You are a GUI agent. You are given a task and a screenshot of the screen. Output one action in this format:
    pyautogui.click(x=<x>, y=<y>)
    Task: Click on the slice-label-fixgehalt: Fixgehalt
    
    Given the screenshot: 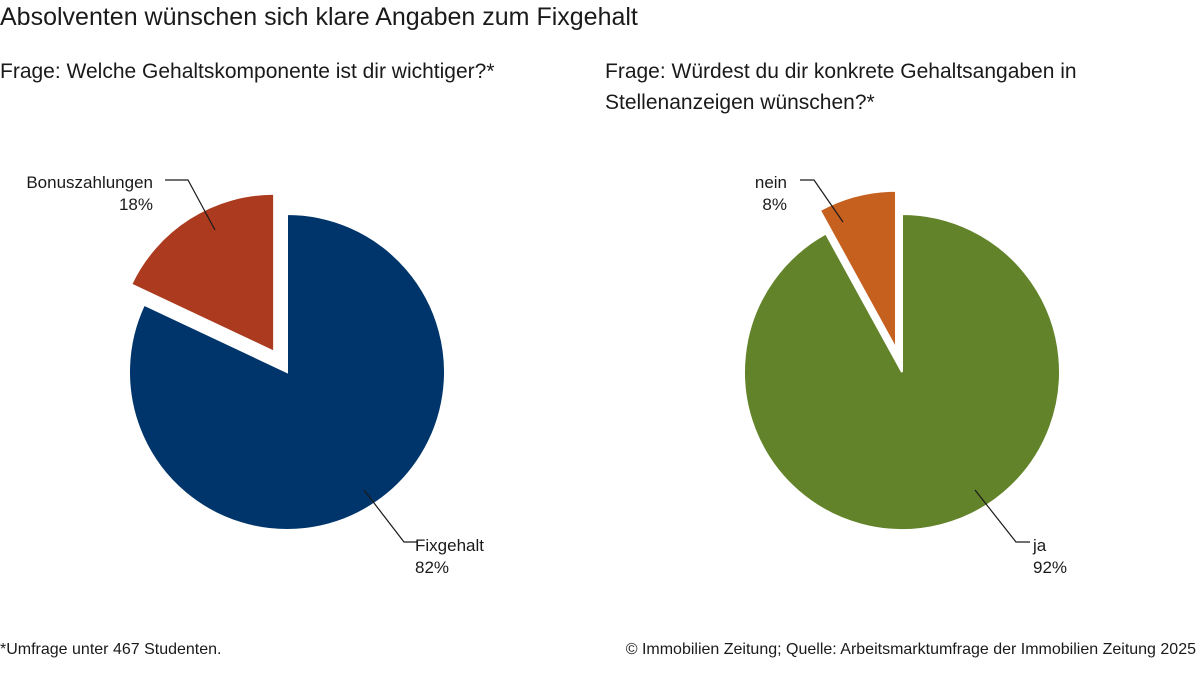 What is the action you would take?
    pyautogui.click(x=449, y=545)
    